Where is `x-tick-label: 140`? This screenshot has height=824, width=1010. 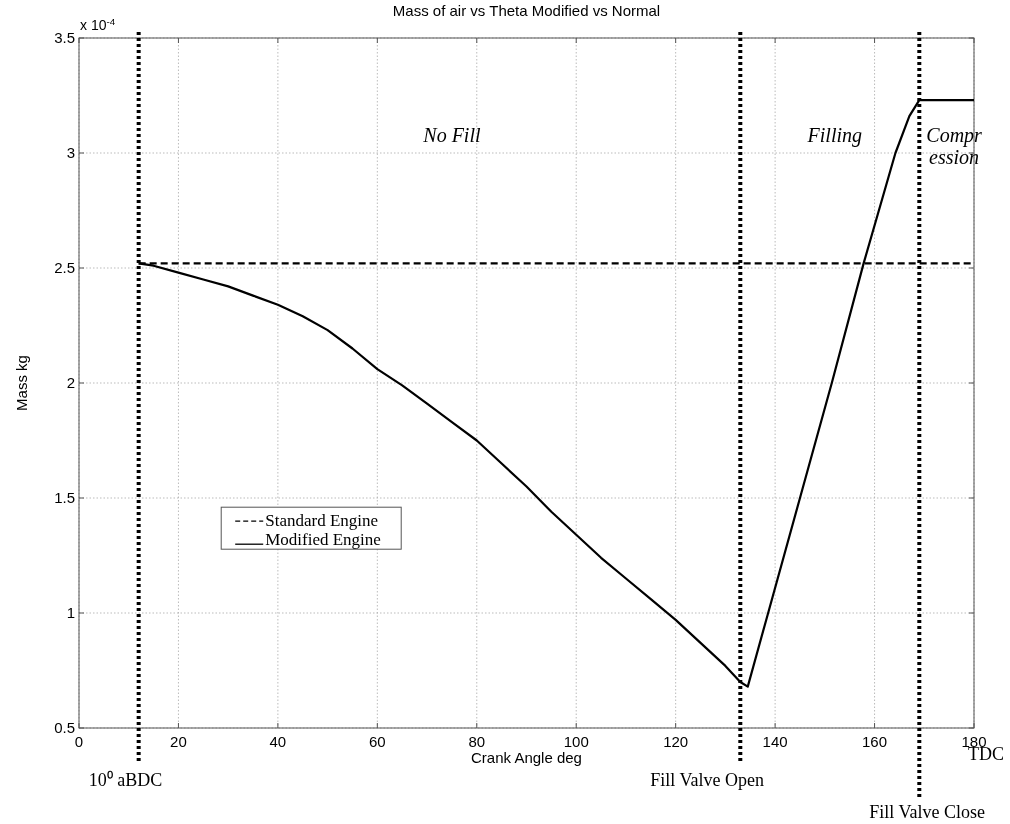 x-tick-label: 140 is located at coordinates (775, 741).